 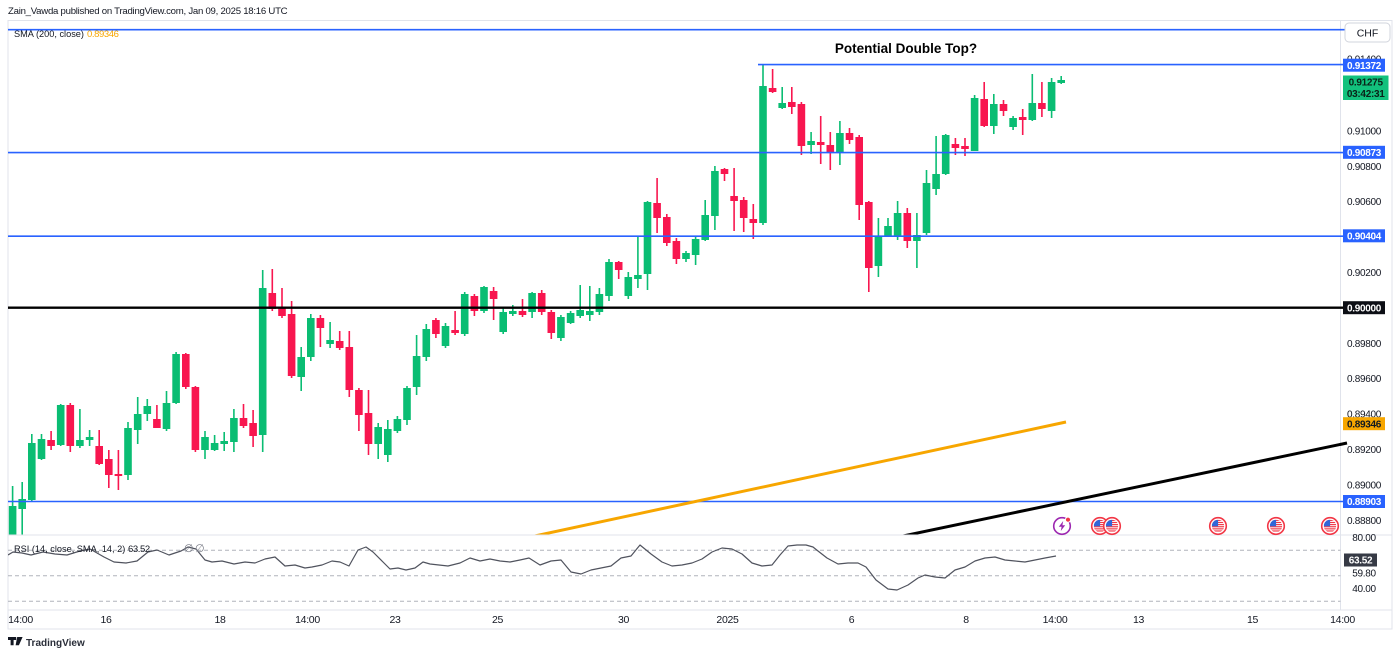 I want to click on svg-text: 0.88800, so click(x=1364, y=521).